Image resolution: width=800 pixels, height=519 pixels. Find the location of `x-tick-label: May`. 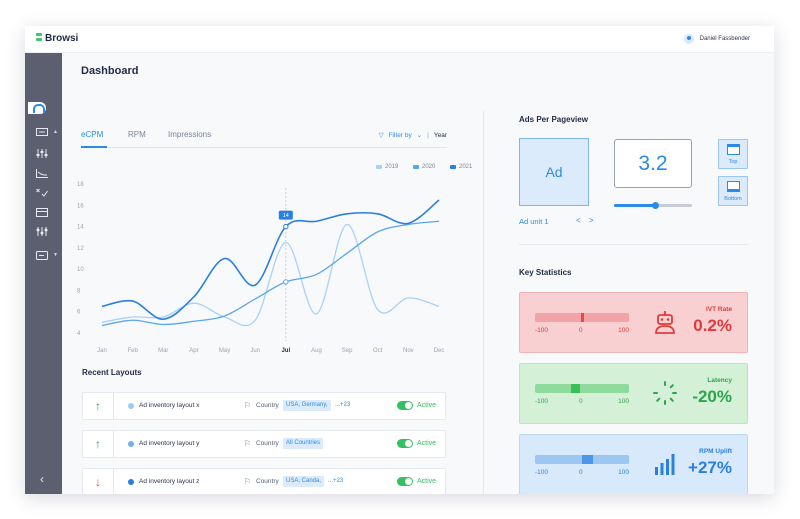

x-tick-label: May is located at coordinates (224, 351).